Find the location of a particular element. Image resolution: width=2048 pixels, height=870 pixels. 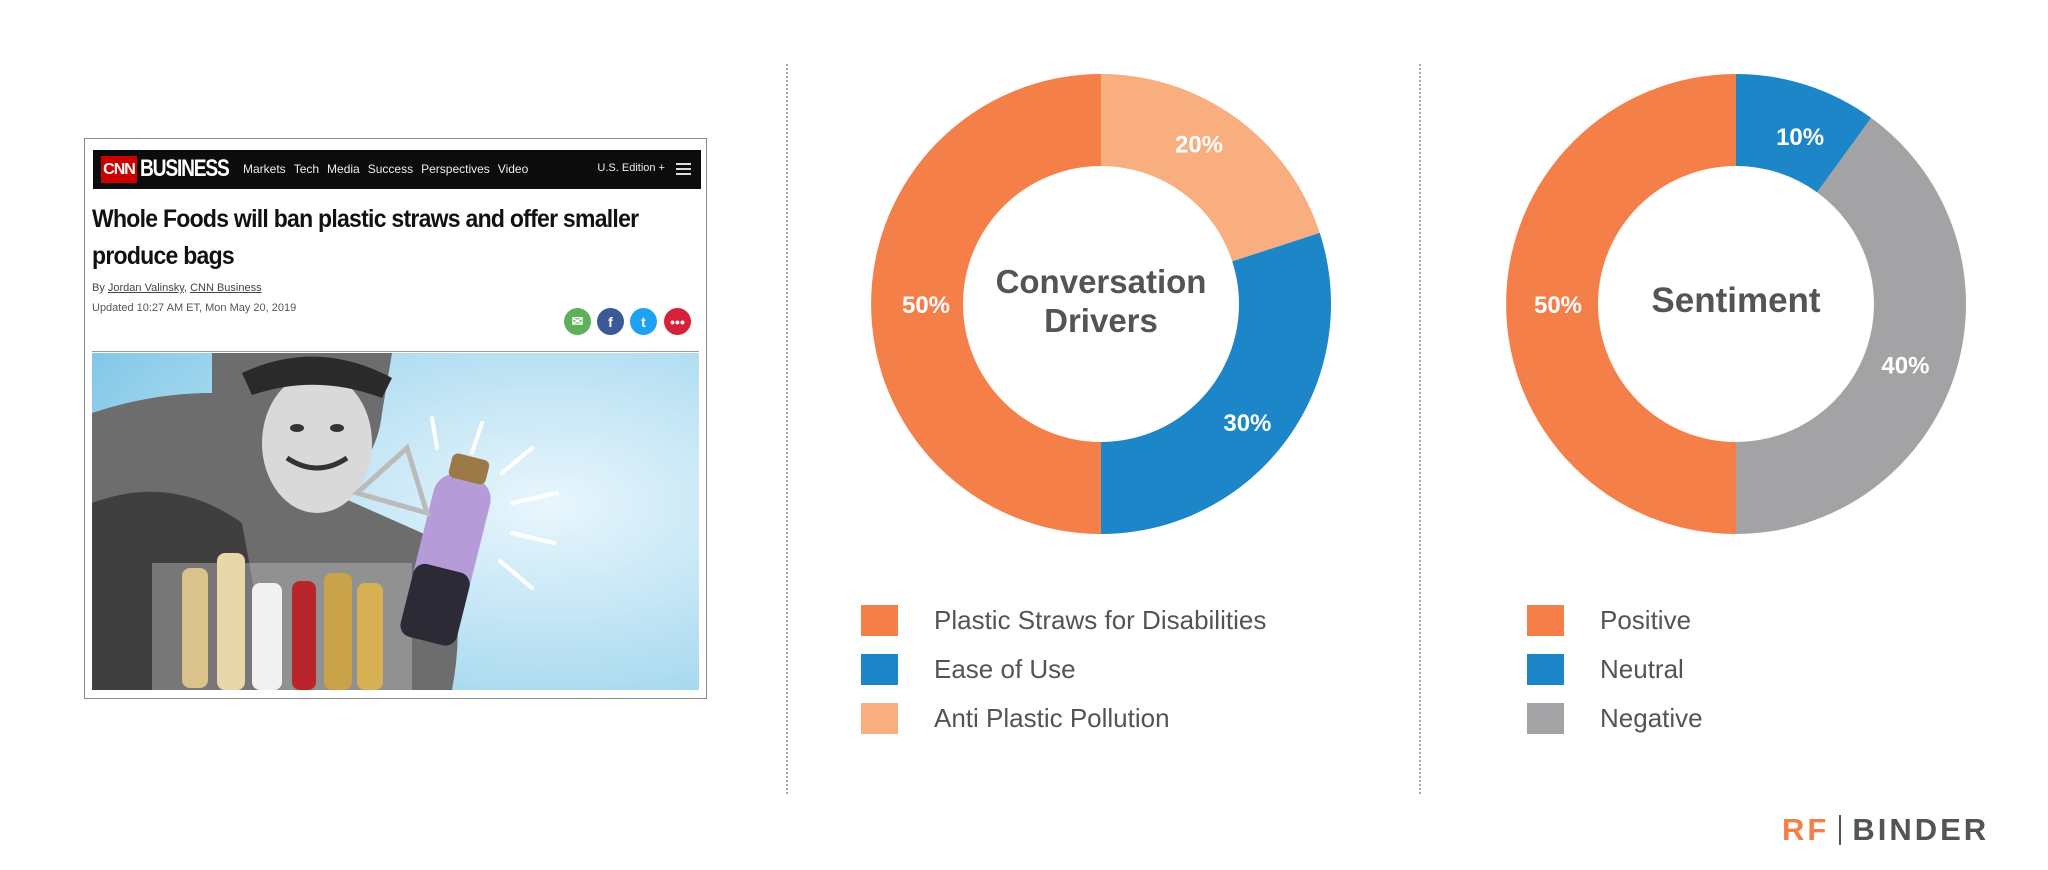

more-icon: ••• is located at coordinates (677, 321).